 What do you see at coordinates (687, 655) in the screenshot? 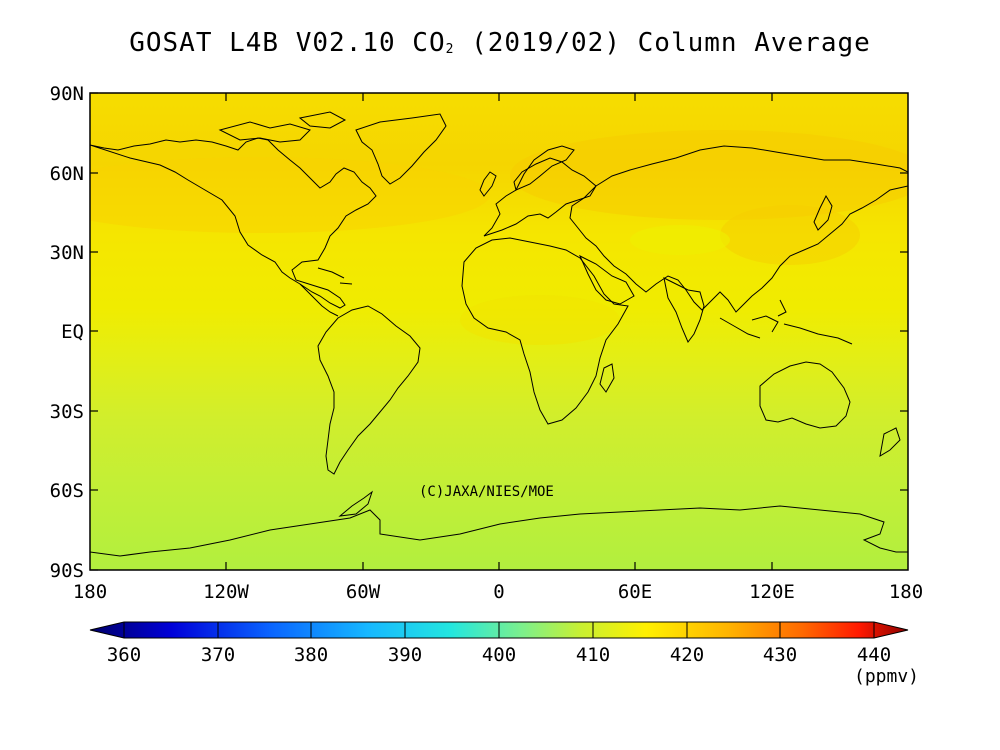
I see `colorbar-label-420: 420` at bounding box center [687, 655].